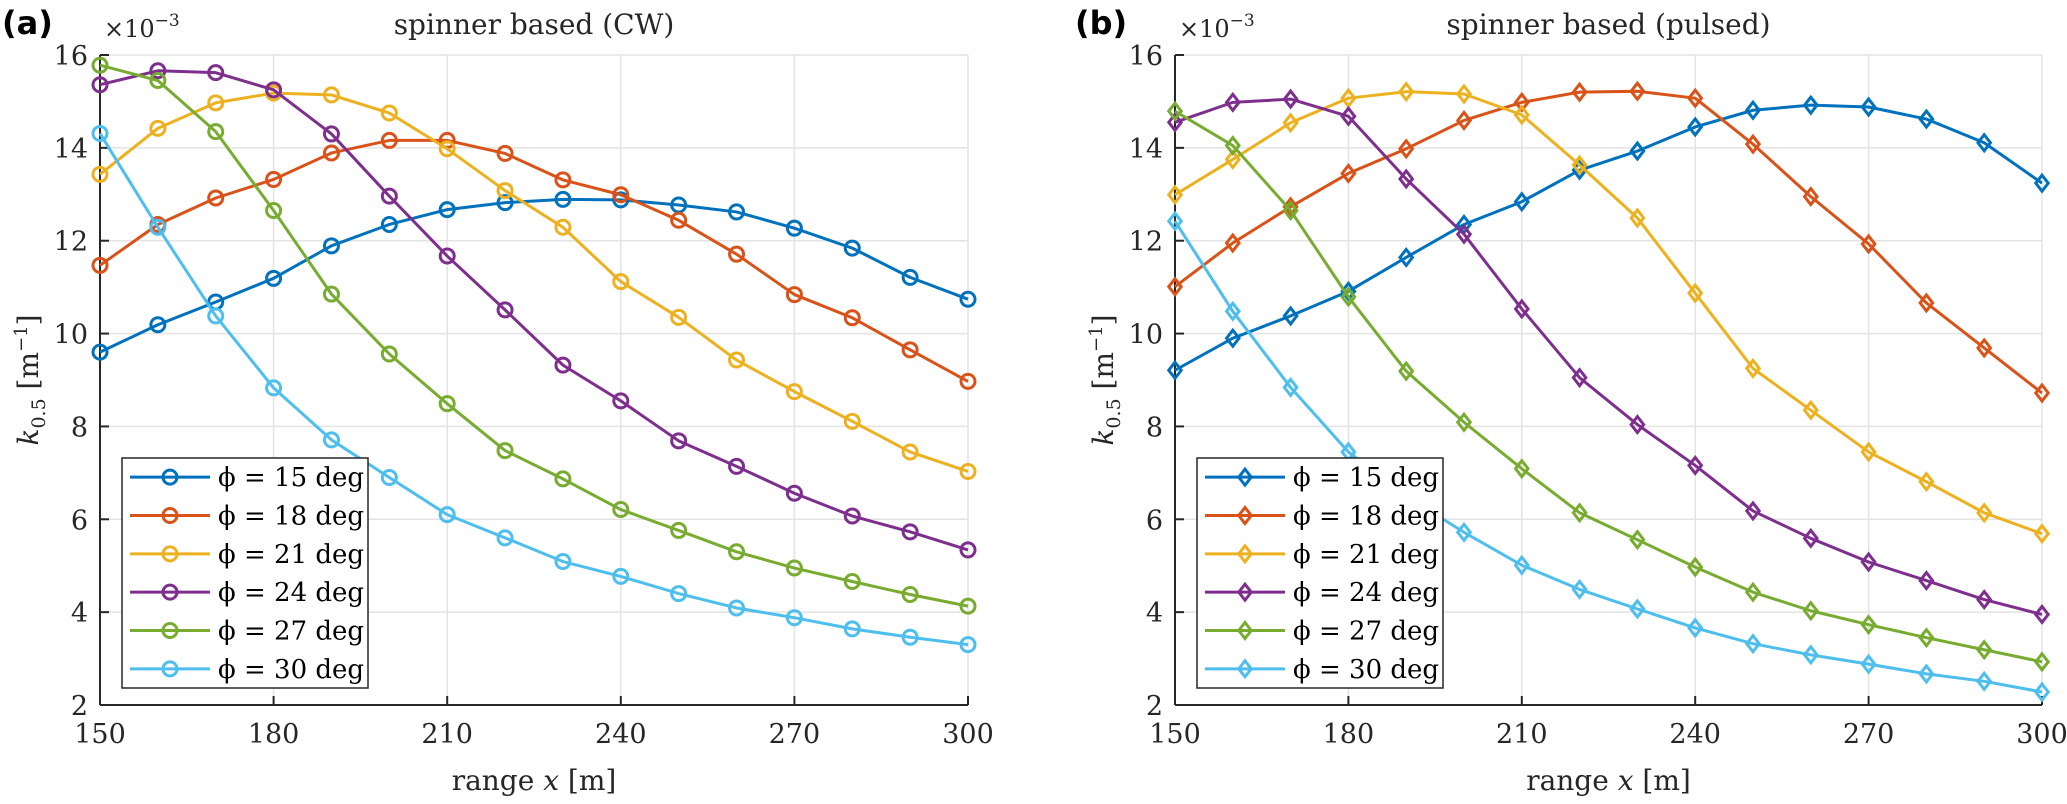  What do you see at coordinates (1366, 632) in the screenshot?
I see `legend-label: ϕ = 27 deg` at bounding box center [1366, 632].